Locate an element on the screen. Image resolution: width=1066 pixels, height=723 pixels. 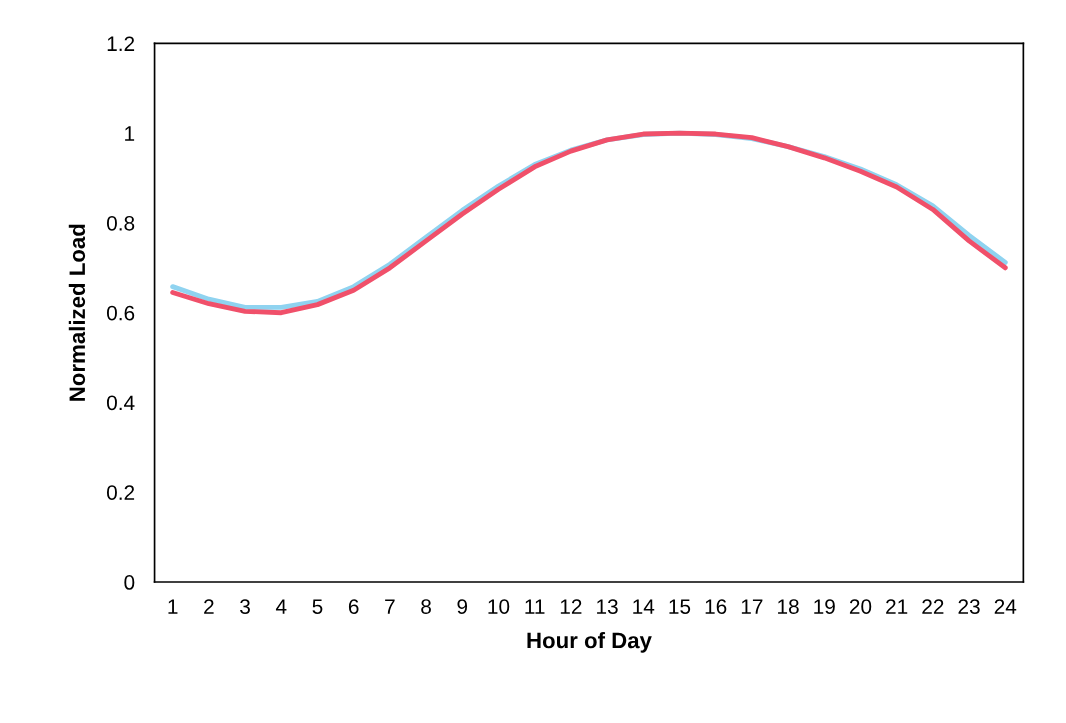
x-tick-label: 21 is located at coordinates (897, 606).